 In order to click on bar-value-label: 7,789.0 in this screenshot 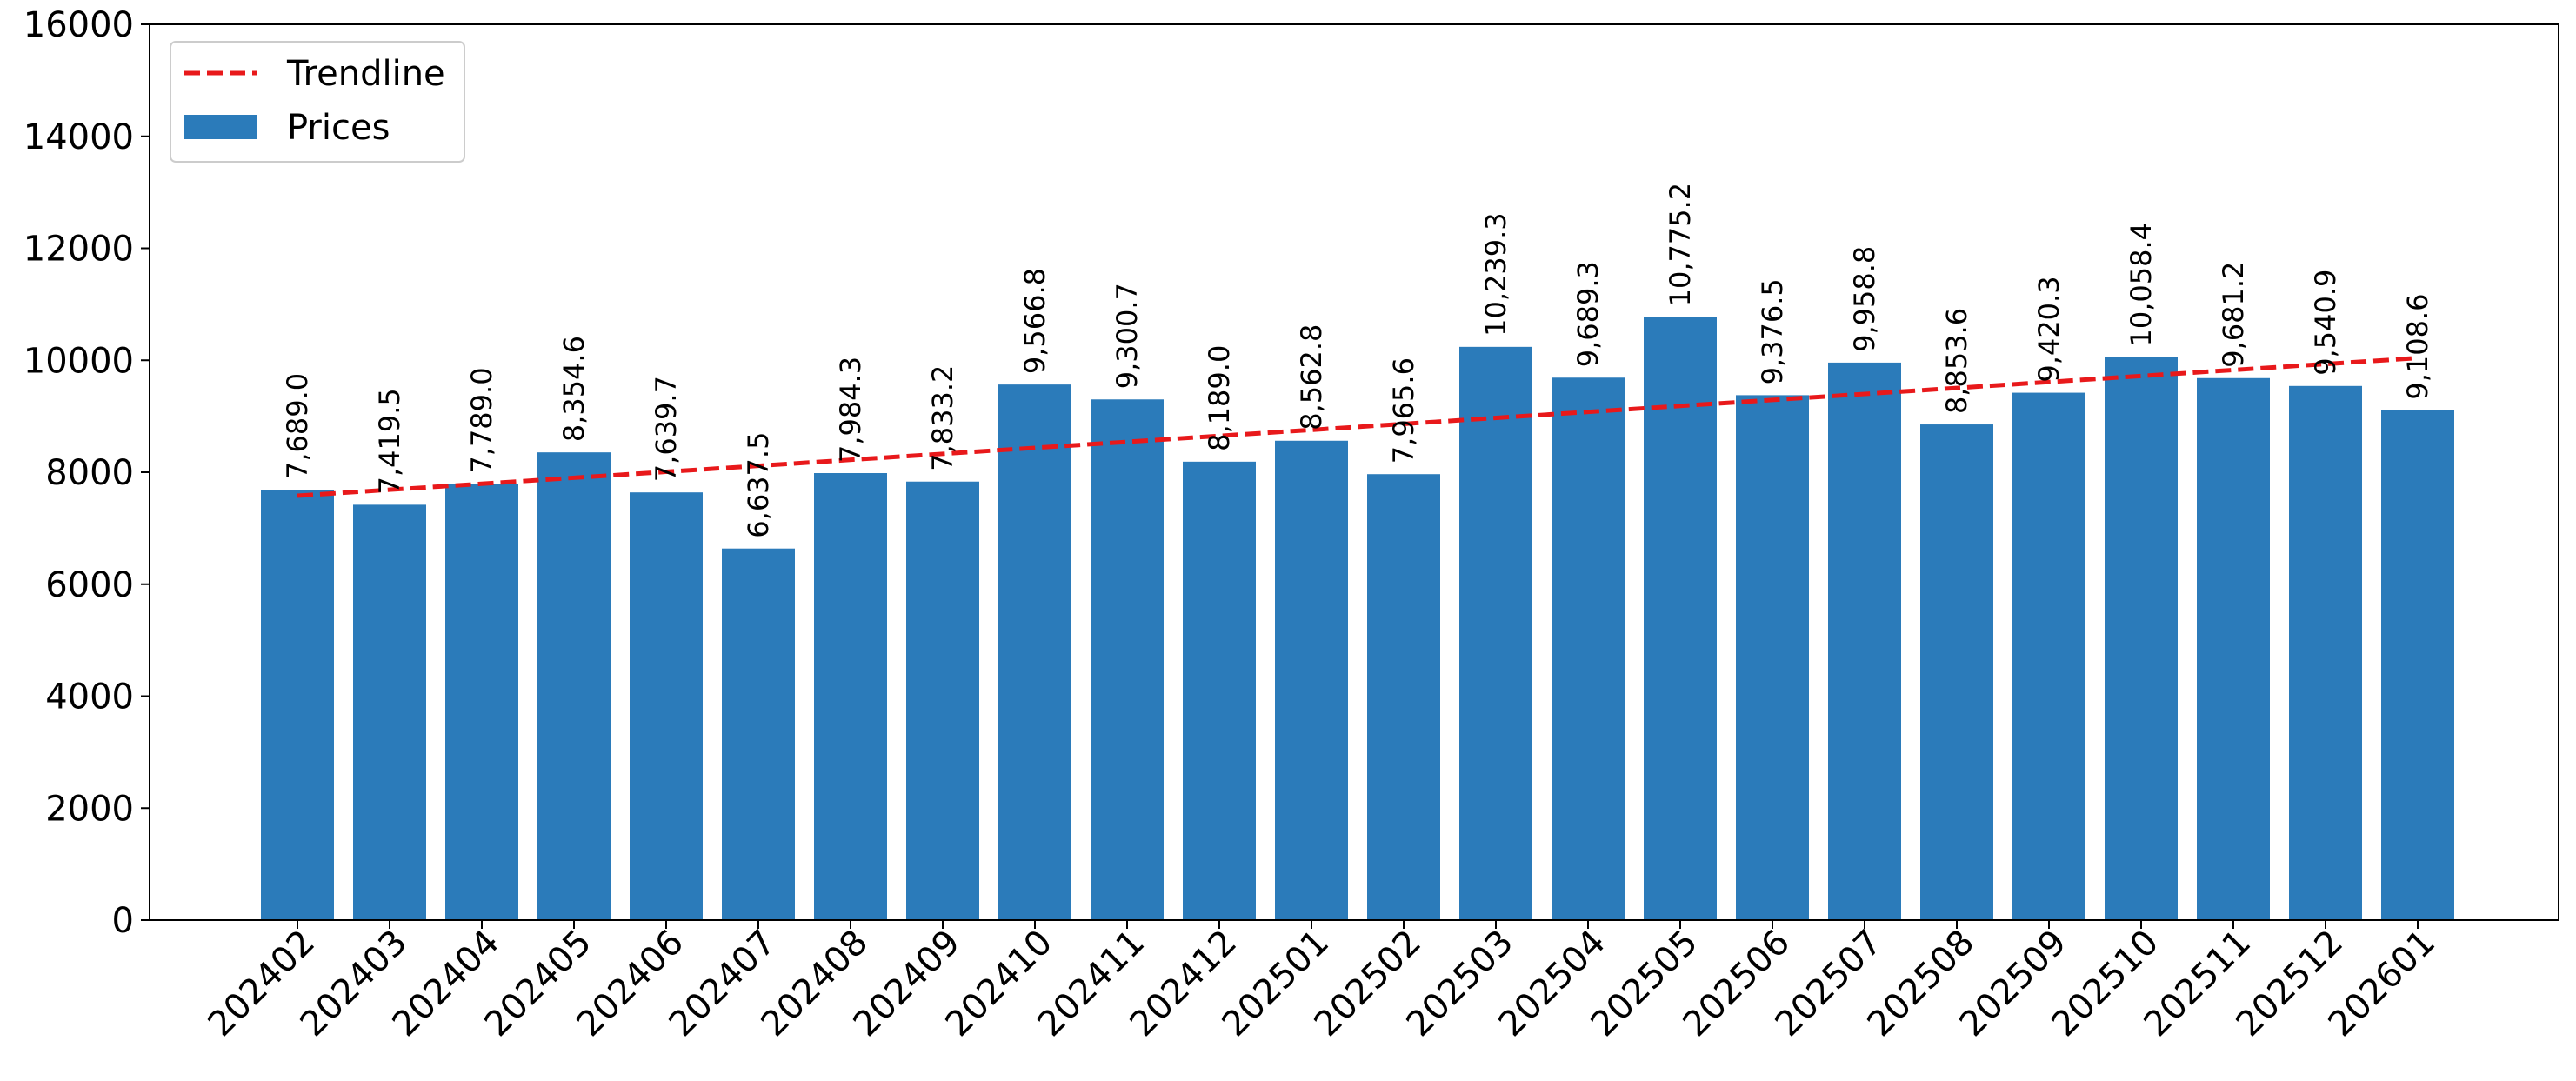, I will do `click(481, 420)`.